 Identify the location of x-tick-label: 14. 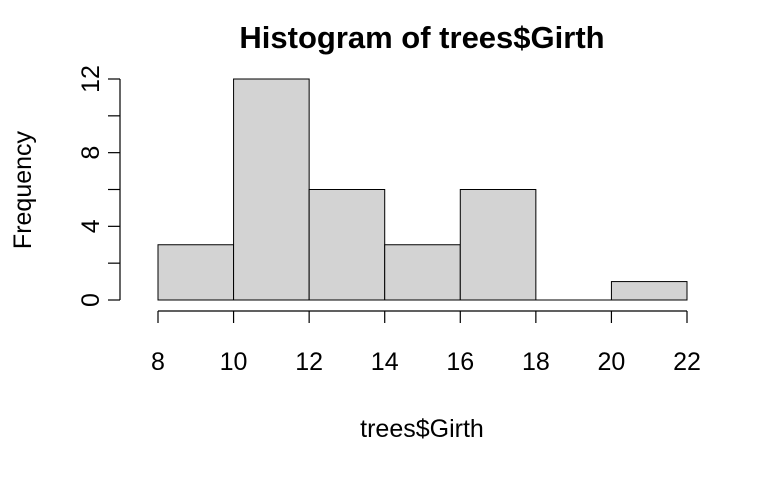
(385, 362).